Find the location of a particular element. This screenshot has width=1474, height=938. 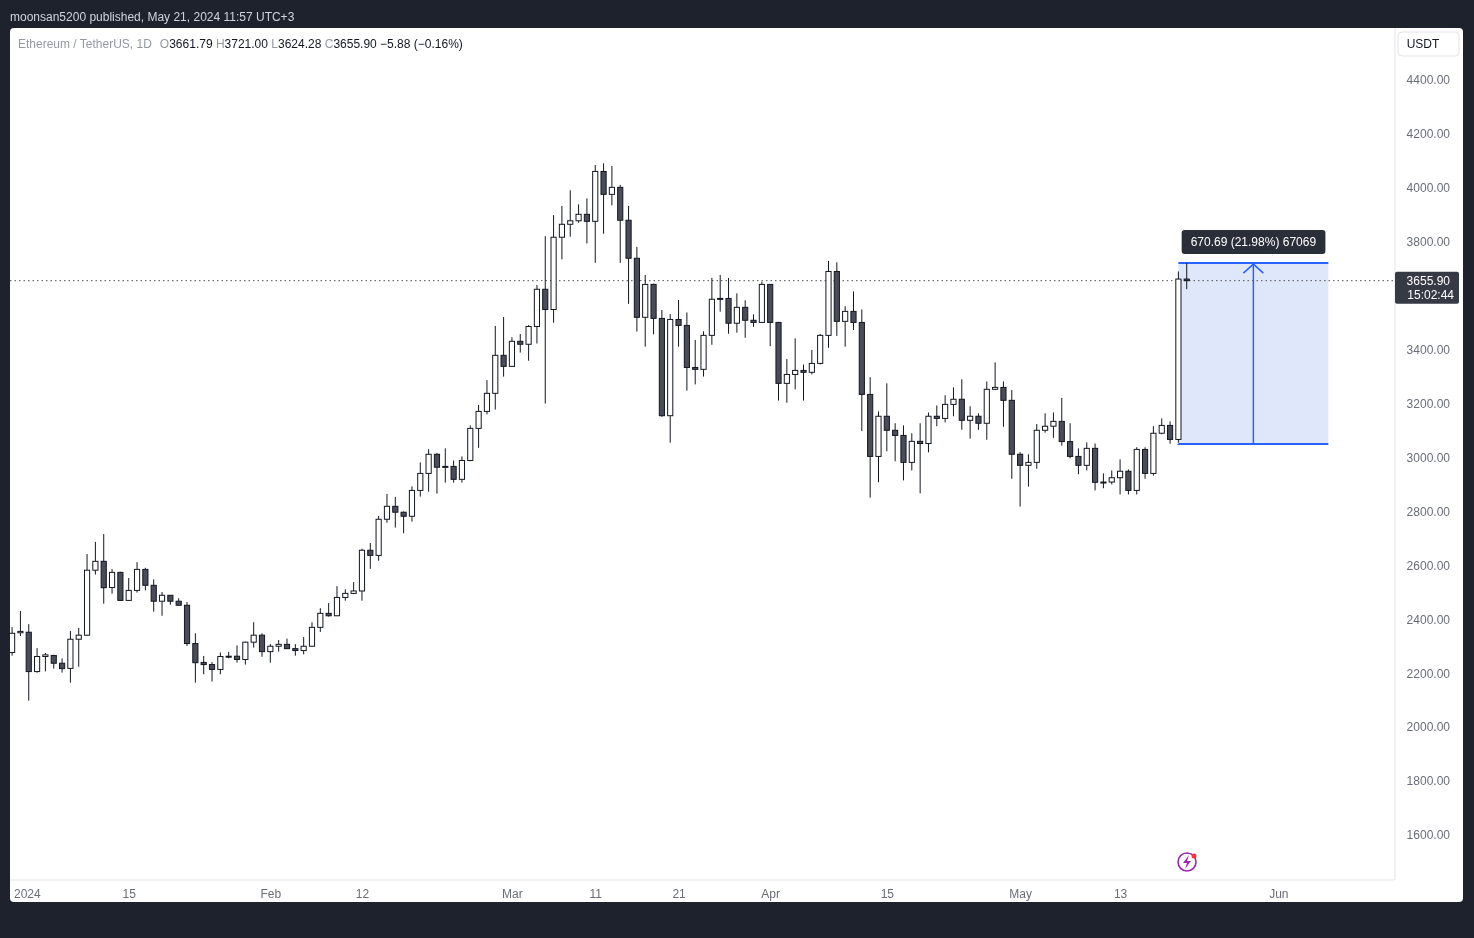

y-tick-label: 2200.00 is located at coordinates (1428, 673).